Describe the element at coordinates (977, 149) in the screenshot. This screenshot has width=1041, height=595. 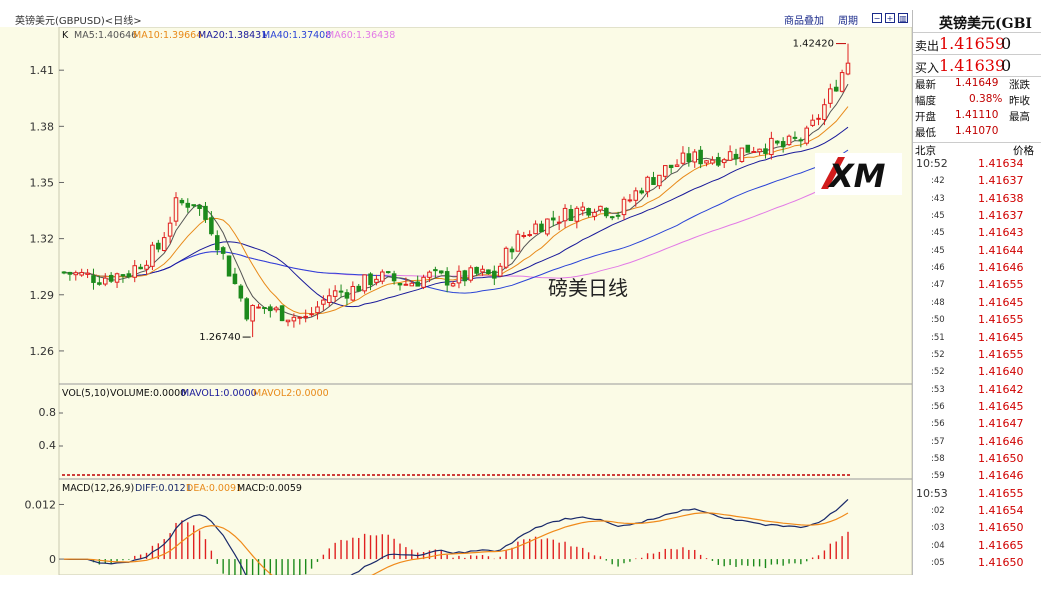
I see `ticks-header: 北京 价格` at that location.